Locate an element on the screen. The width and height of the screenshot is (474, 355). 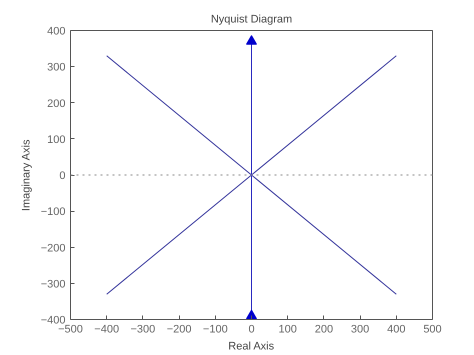
y-tick-label: −400 is located at coordinates (53, 320).